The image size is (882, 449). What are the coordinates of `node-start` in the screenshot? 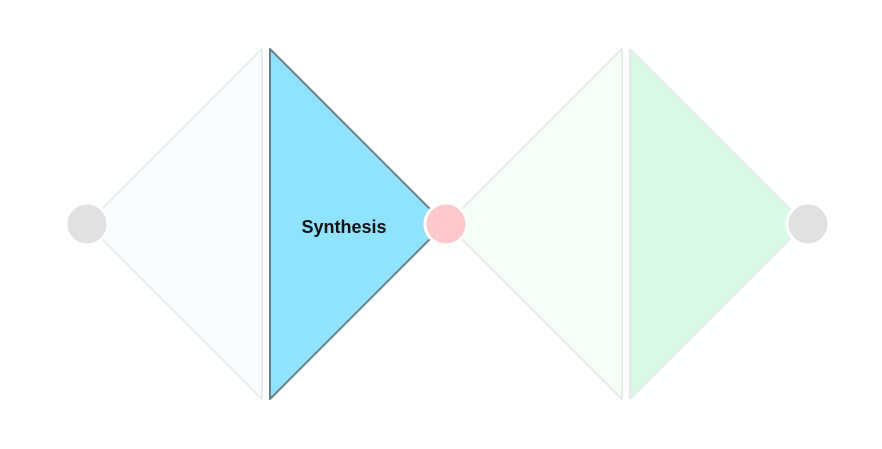 It's located at (87, 224).